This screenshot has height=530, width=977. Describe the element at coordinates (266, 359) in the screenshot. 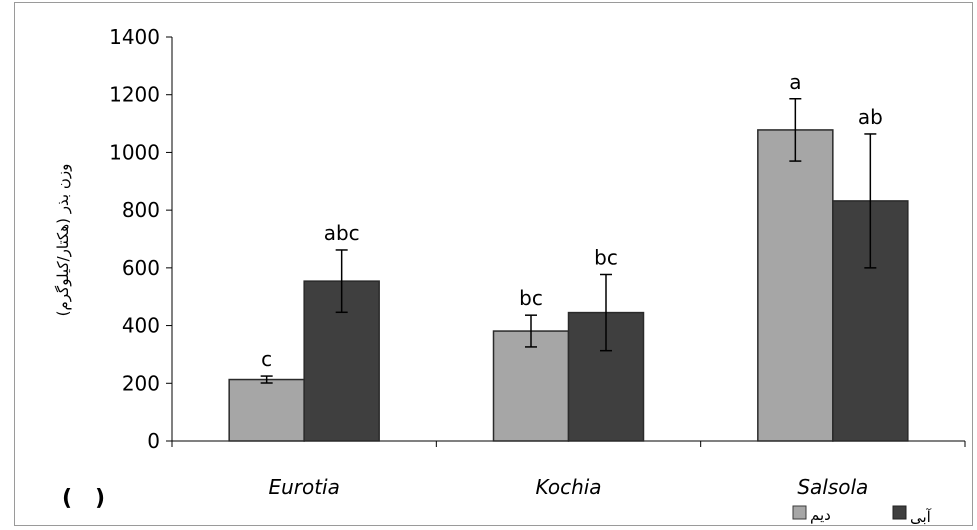

I see `significance-label: c` at that location.